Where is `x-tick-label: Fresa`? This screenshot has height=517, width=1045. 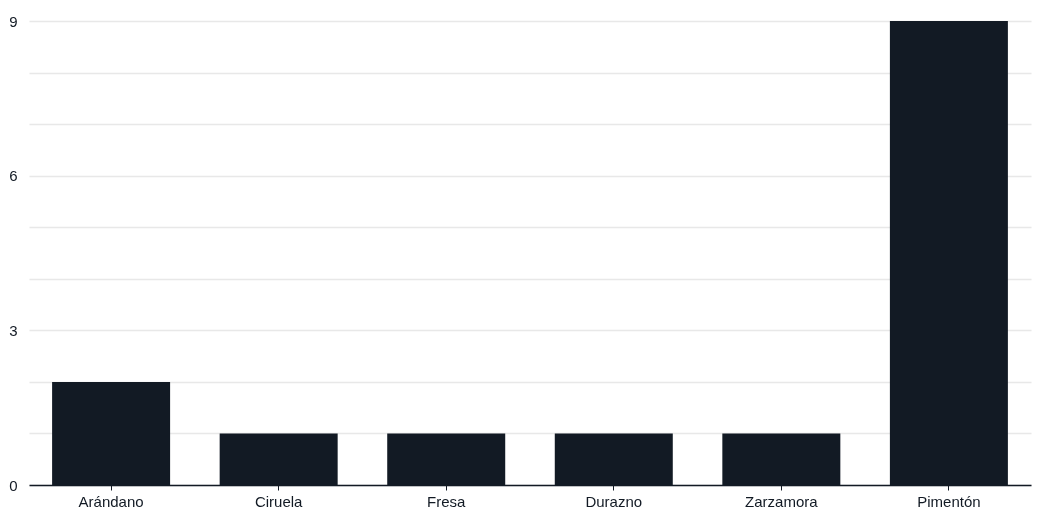 x-tick-label: Fresa is located at coordinates (447, 501).